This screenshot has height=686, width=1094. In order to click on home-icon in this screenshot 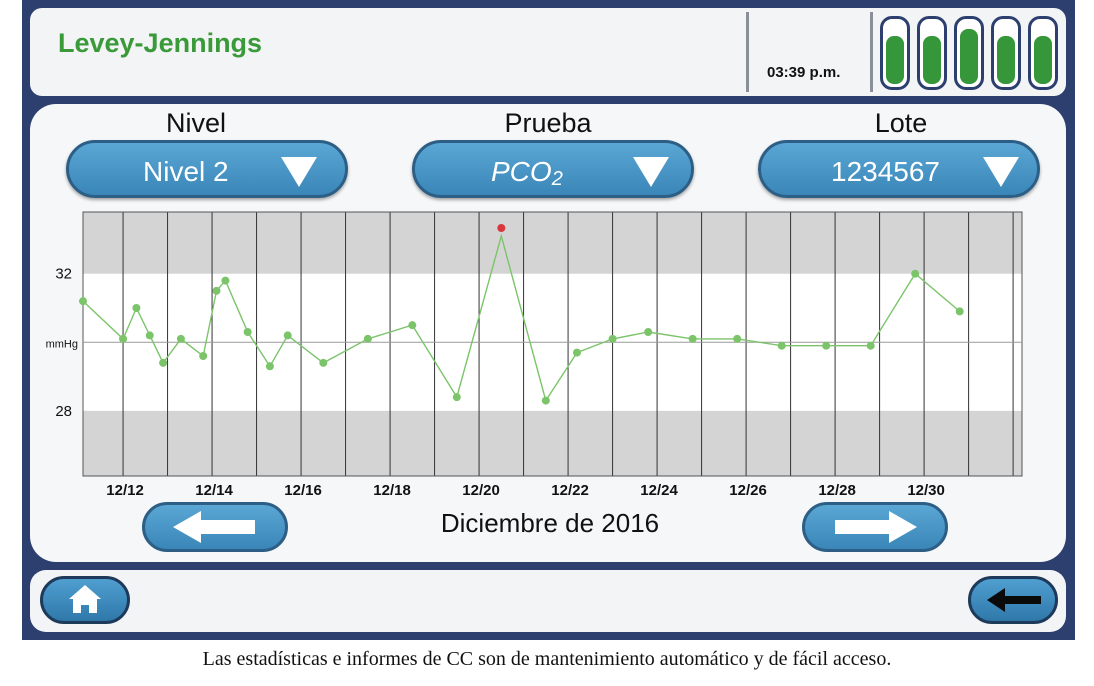, I will do `click(85, 599)`.